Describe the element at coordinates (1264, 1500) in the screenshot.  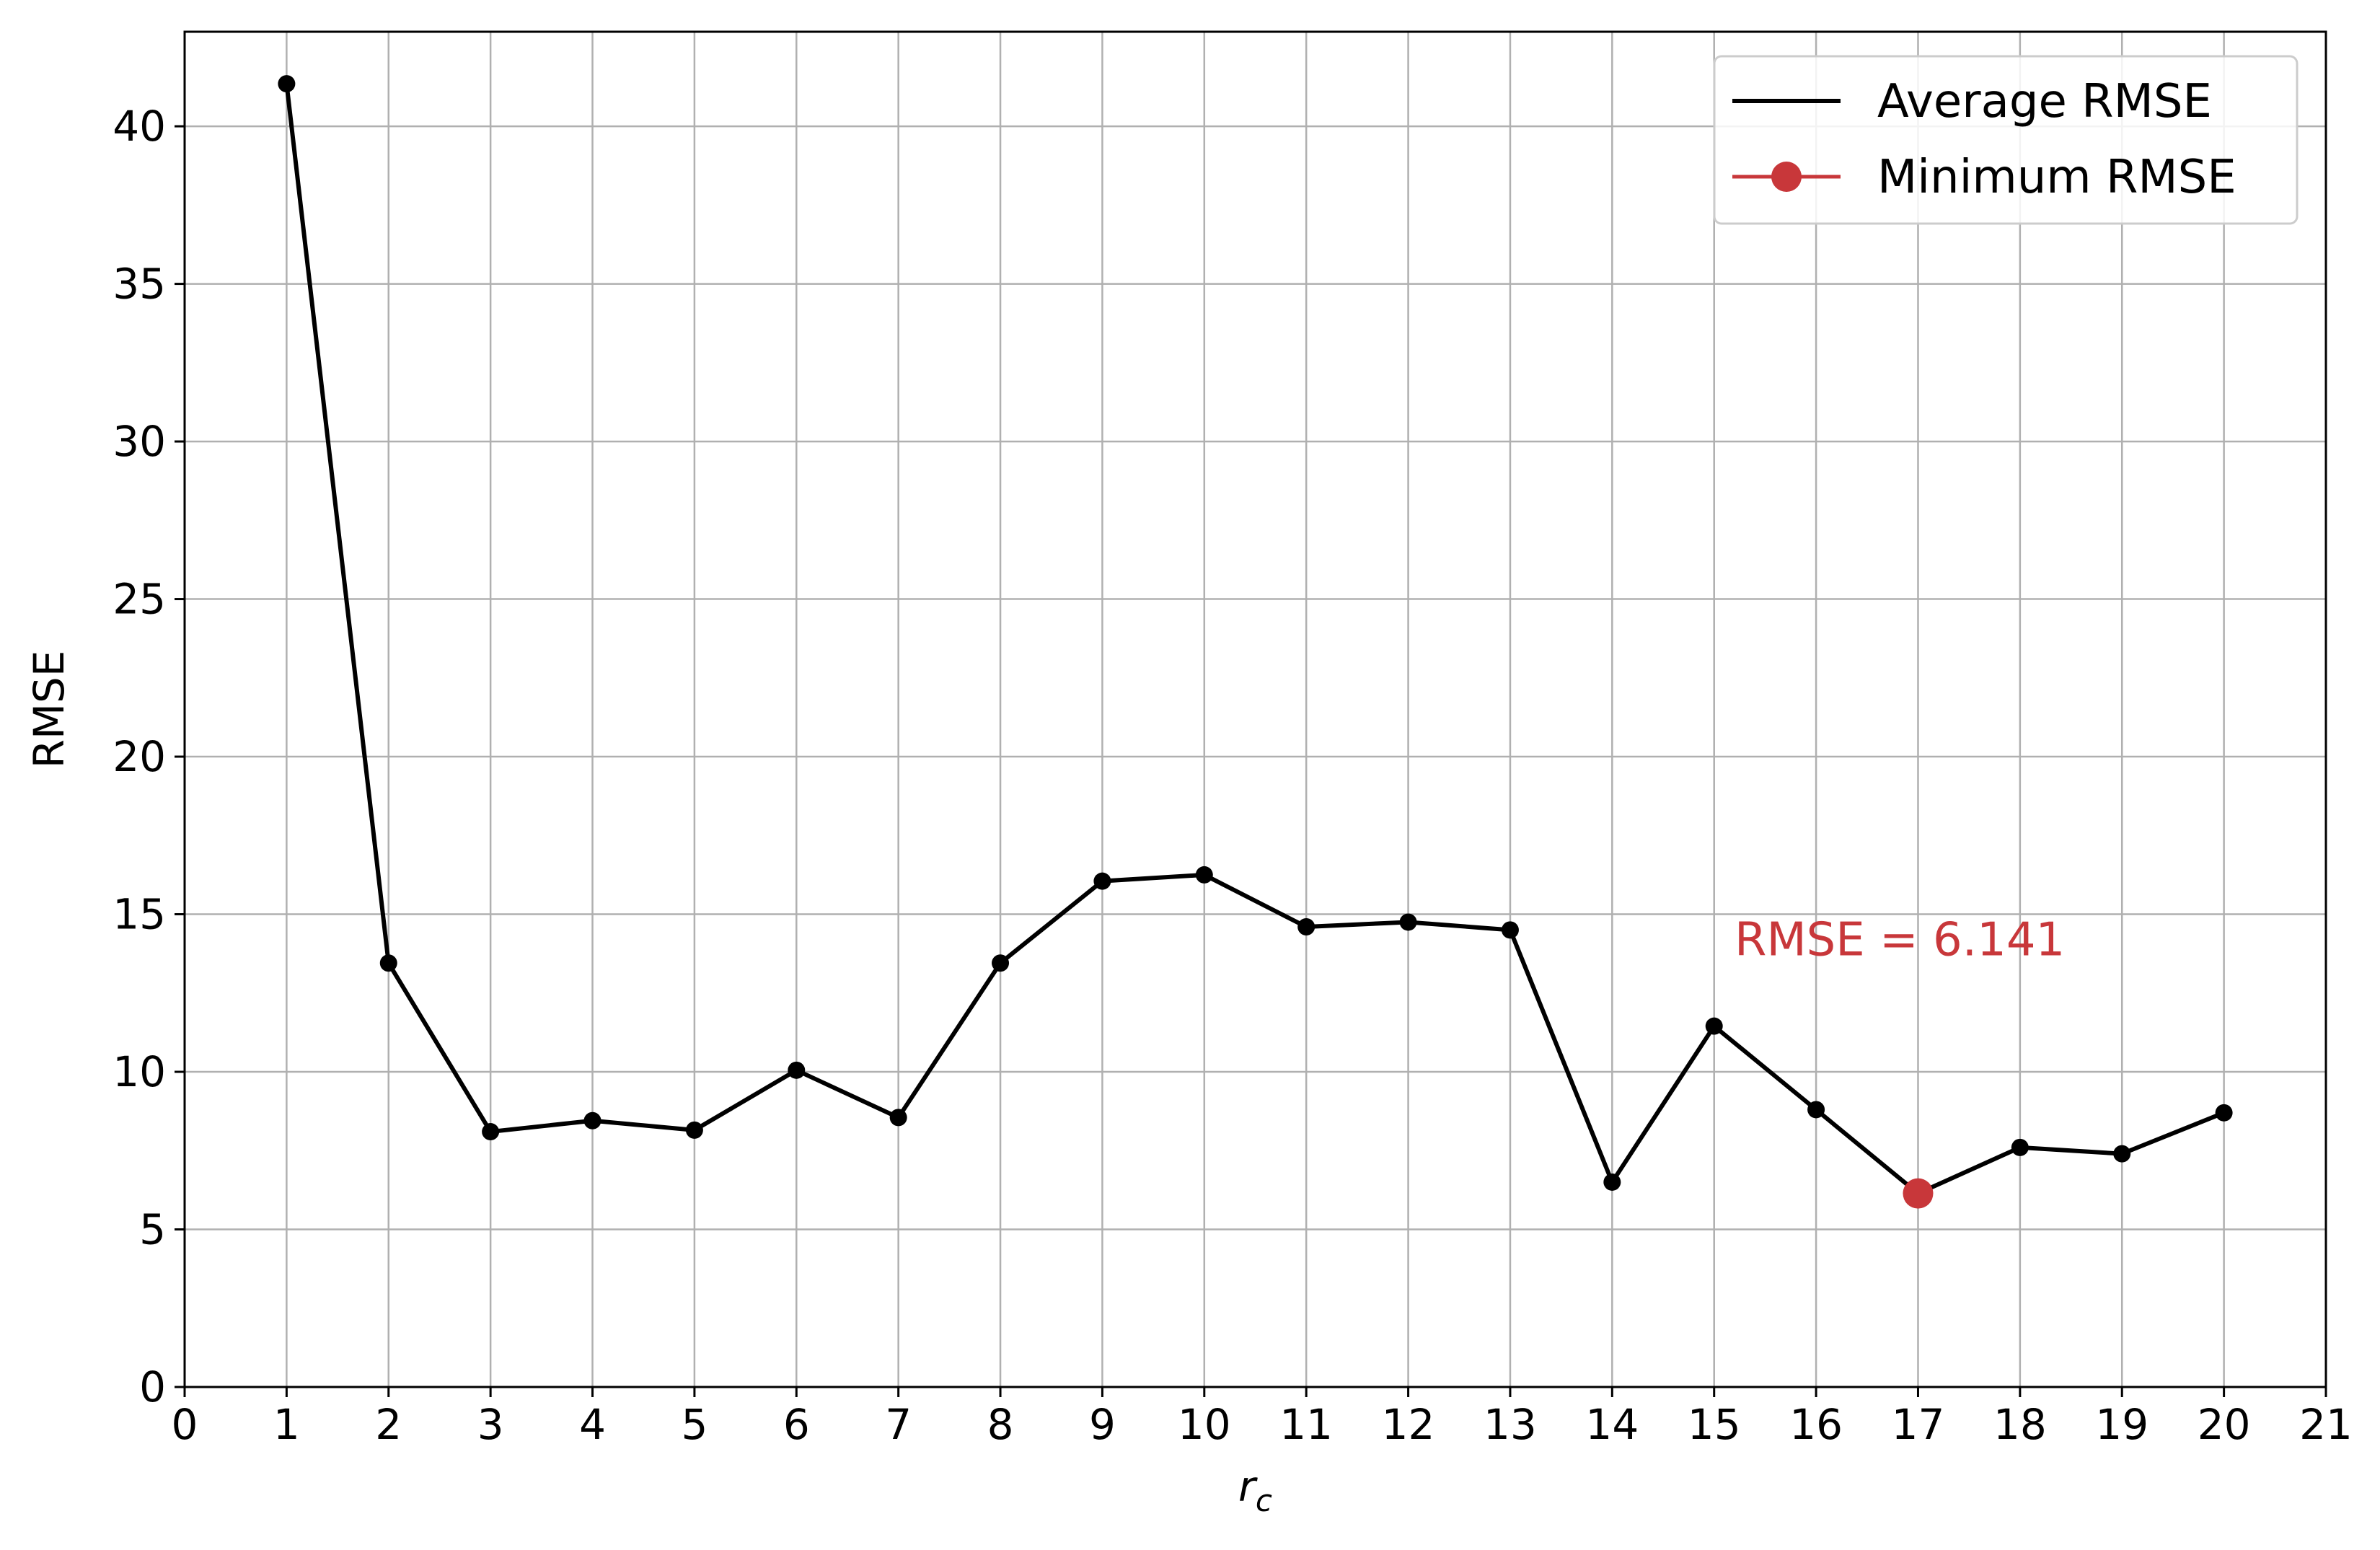
I see `x-axis-label-subscript: c` at that location.